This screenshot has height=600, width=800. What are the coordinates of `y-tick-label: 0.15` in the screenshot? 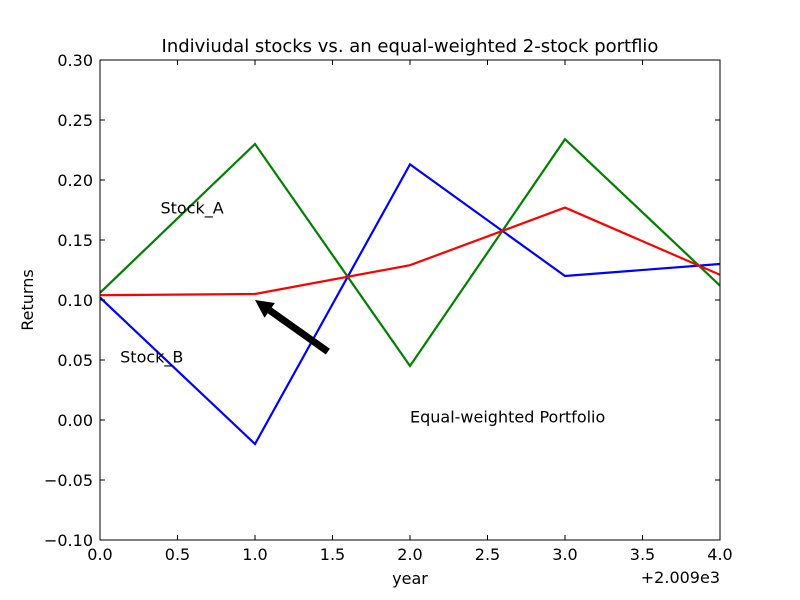 It's located at (75, 240).